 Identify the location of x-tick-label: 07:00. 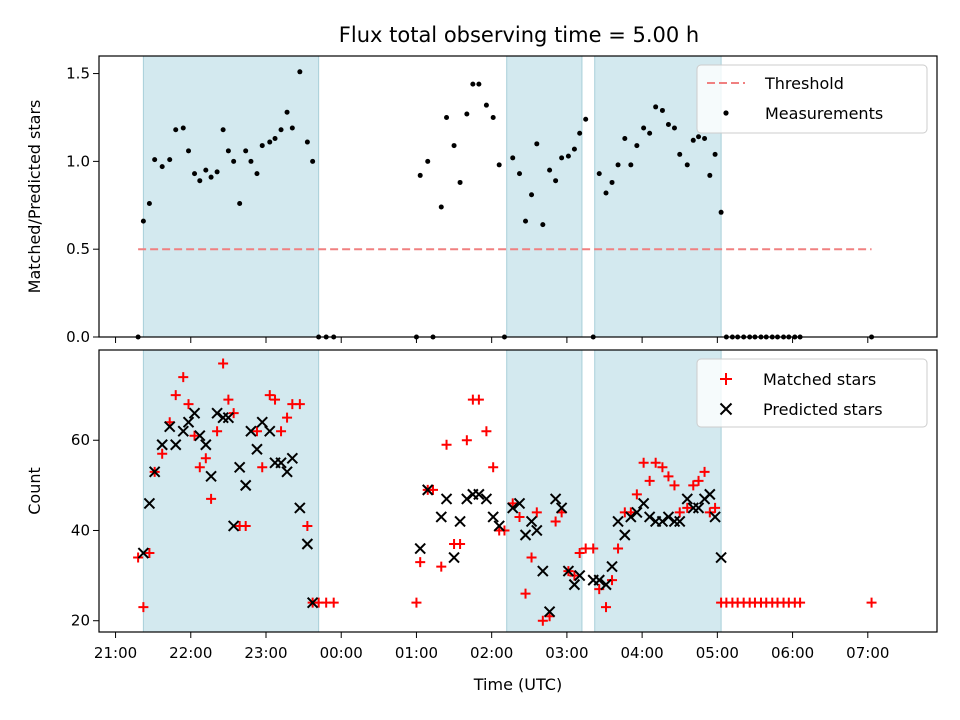
(867, 653).